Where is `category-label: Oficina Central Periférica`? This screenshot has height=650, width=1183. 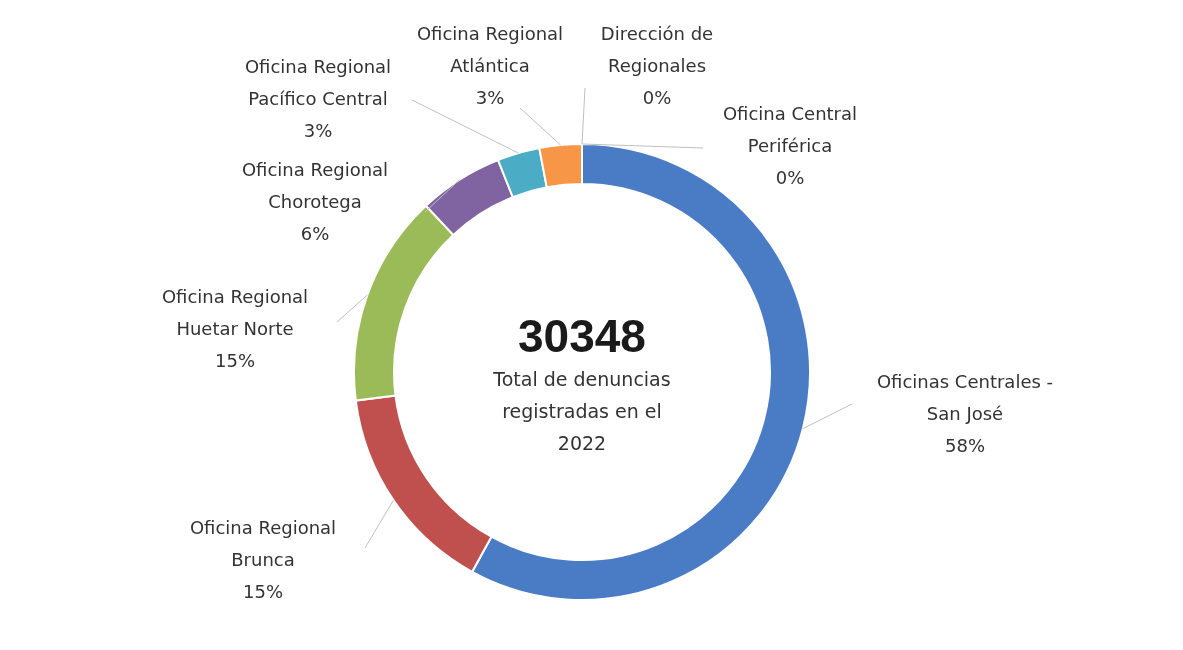
category-label: Oficina Central Periférica is located at coordinates (790, 129).